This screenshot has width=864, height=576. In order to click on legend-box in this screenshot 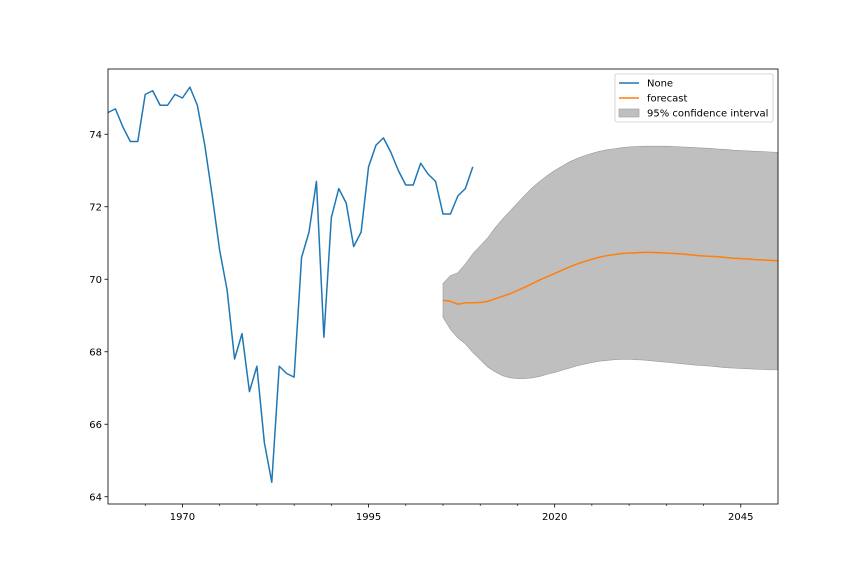, I will do `click(694, 98)`.